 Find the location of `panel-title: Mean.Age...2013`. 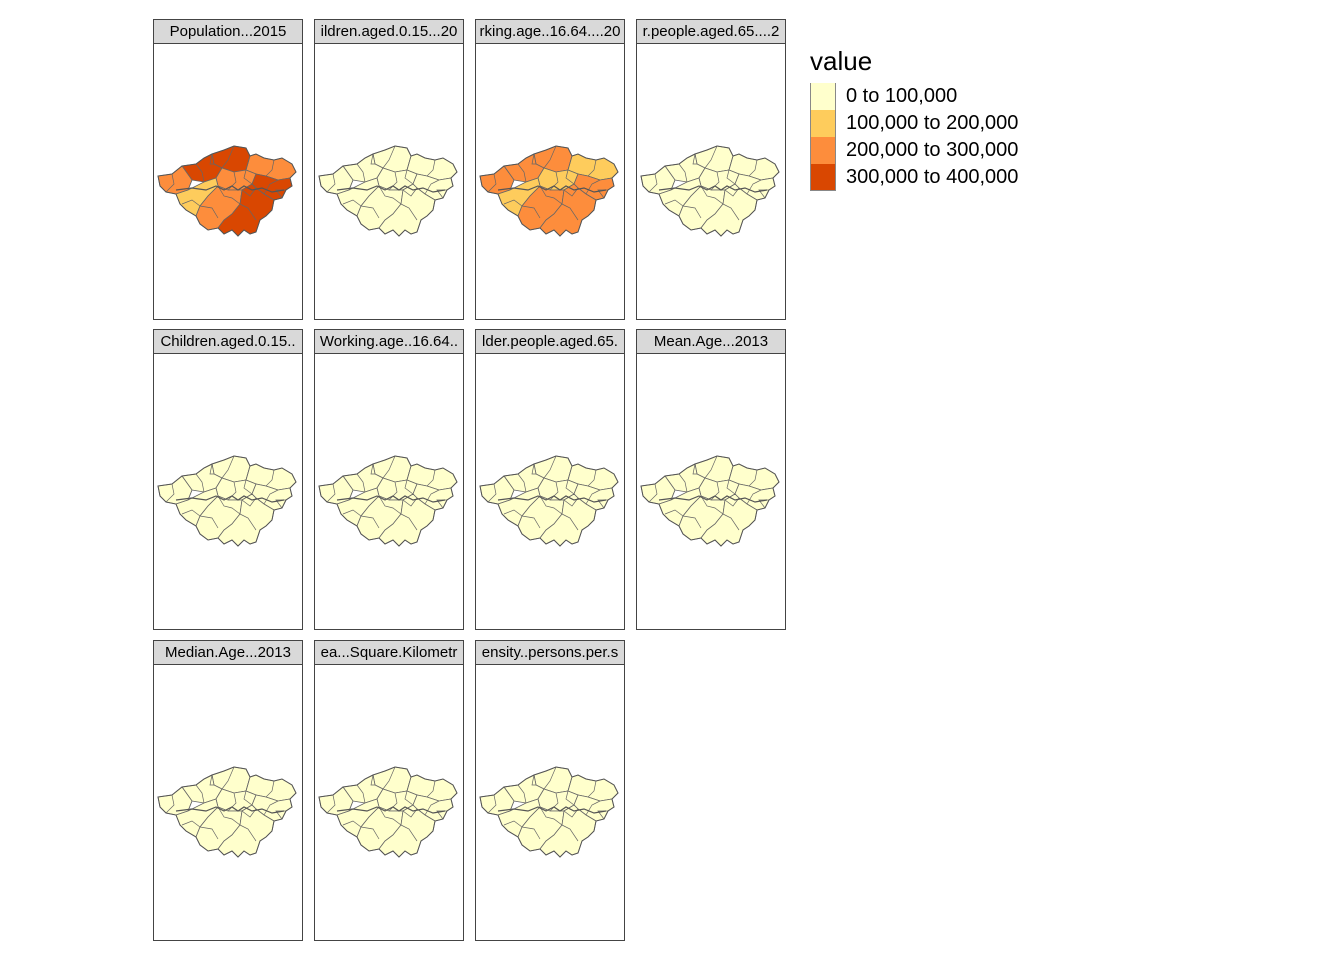

panel-title: Mean.Age...2013 is located at coordinates (711, 341).